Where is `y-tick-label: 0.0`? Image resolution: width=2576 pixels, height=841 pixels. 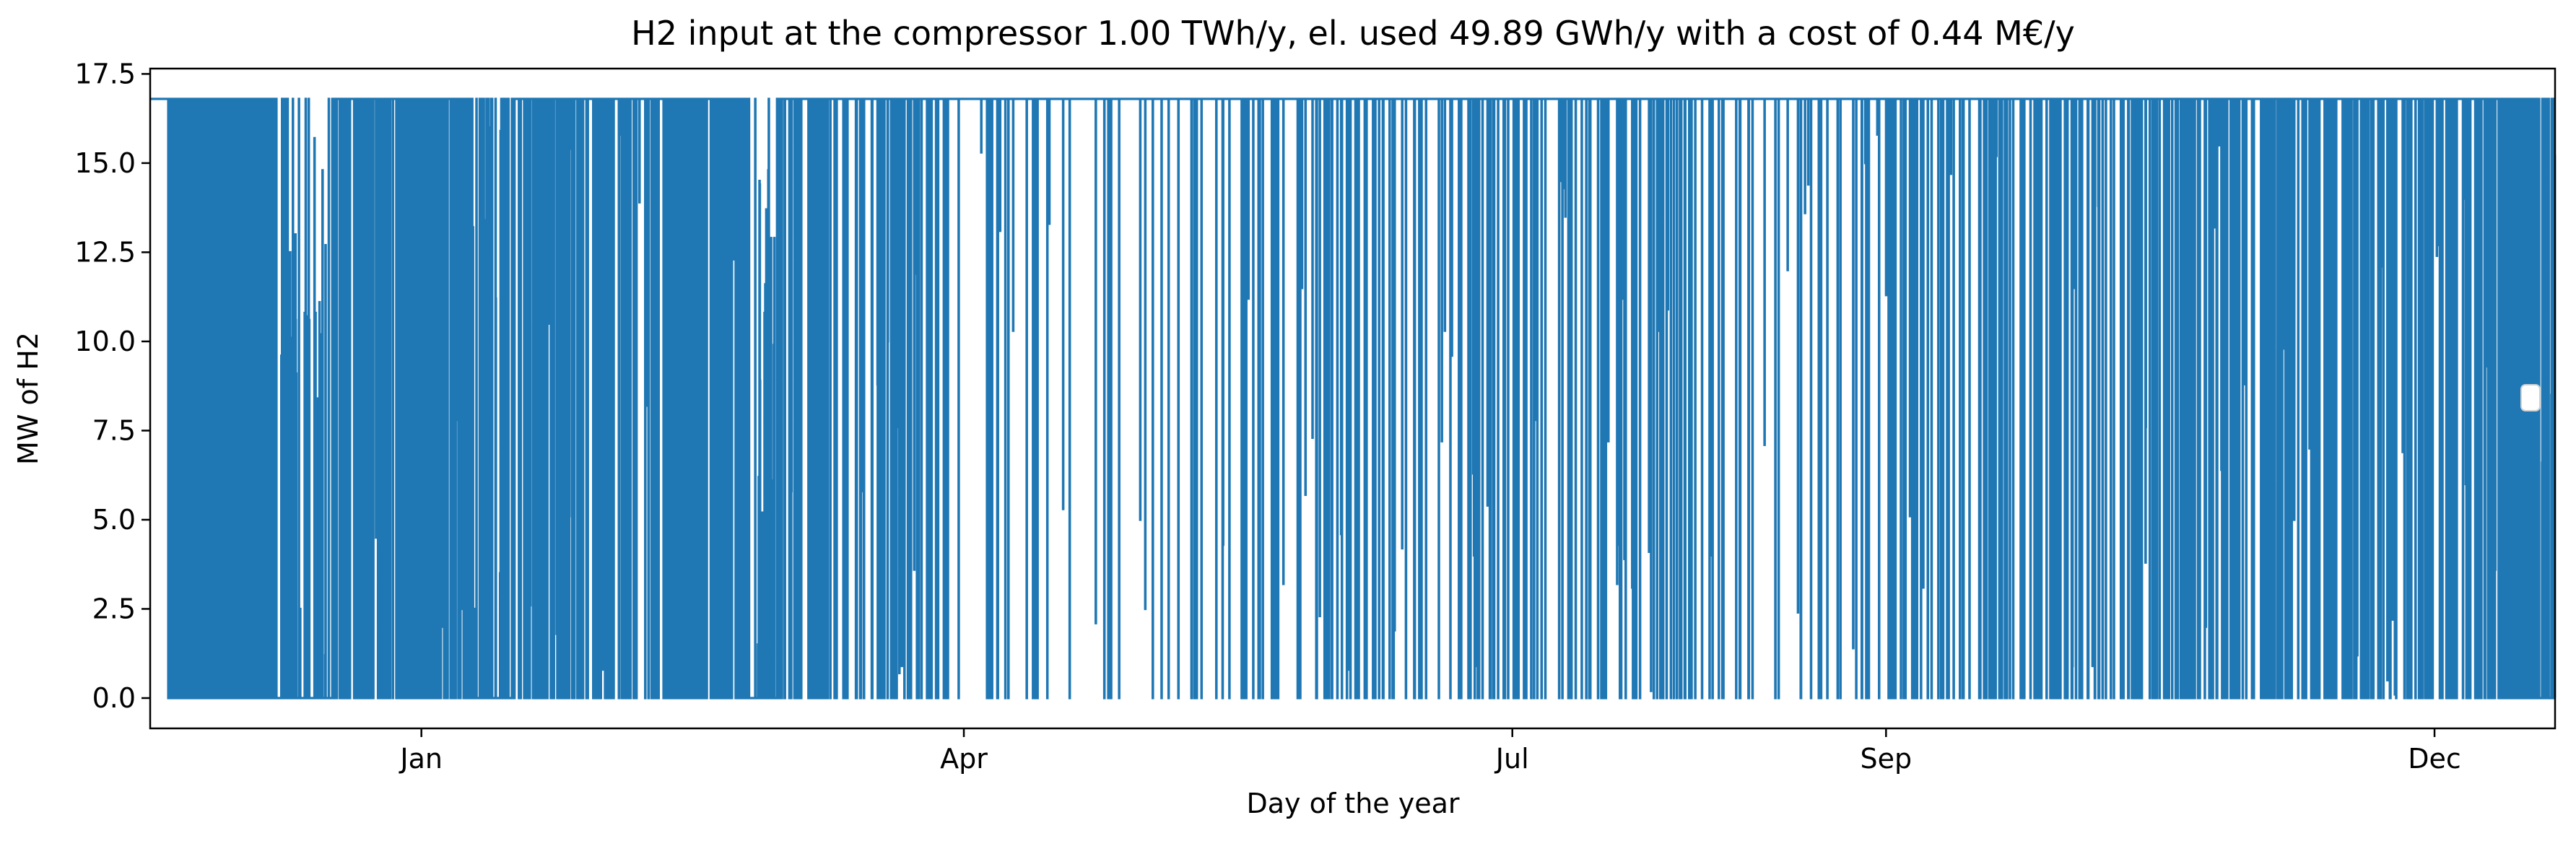 y-tick-label: 0.0 is located at coordinates (114, 698).